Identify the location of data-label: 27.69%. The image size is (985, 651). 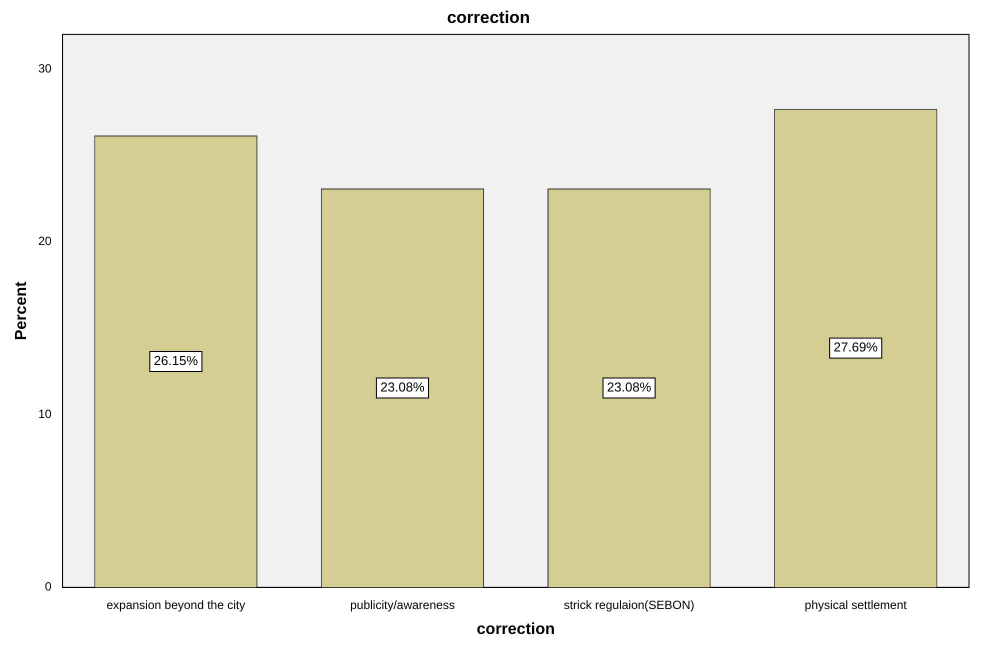
(856, 347).